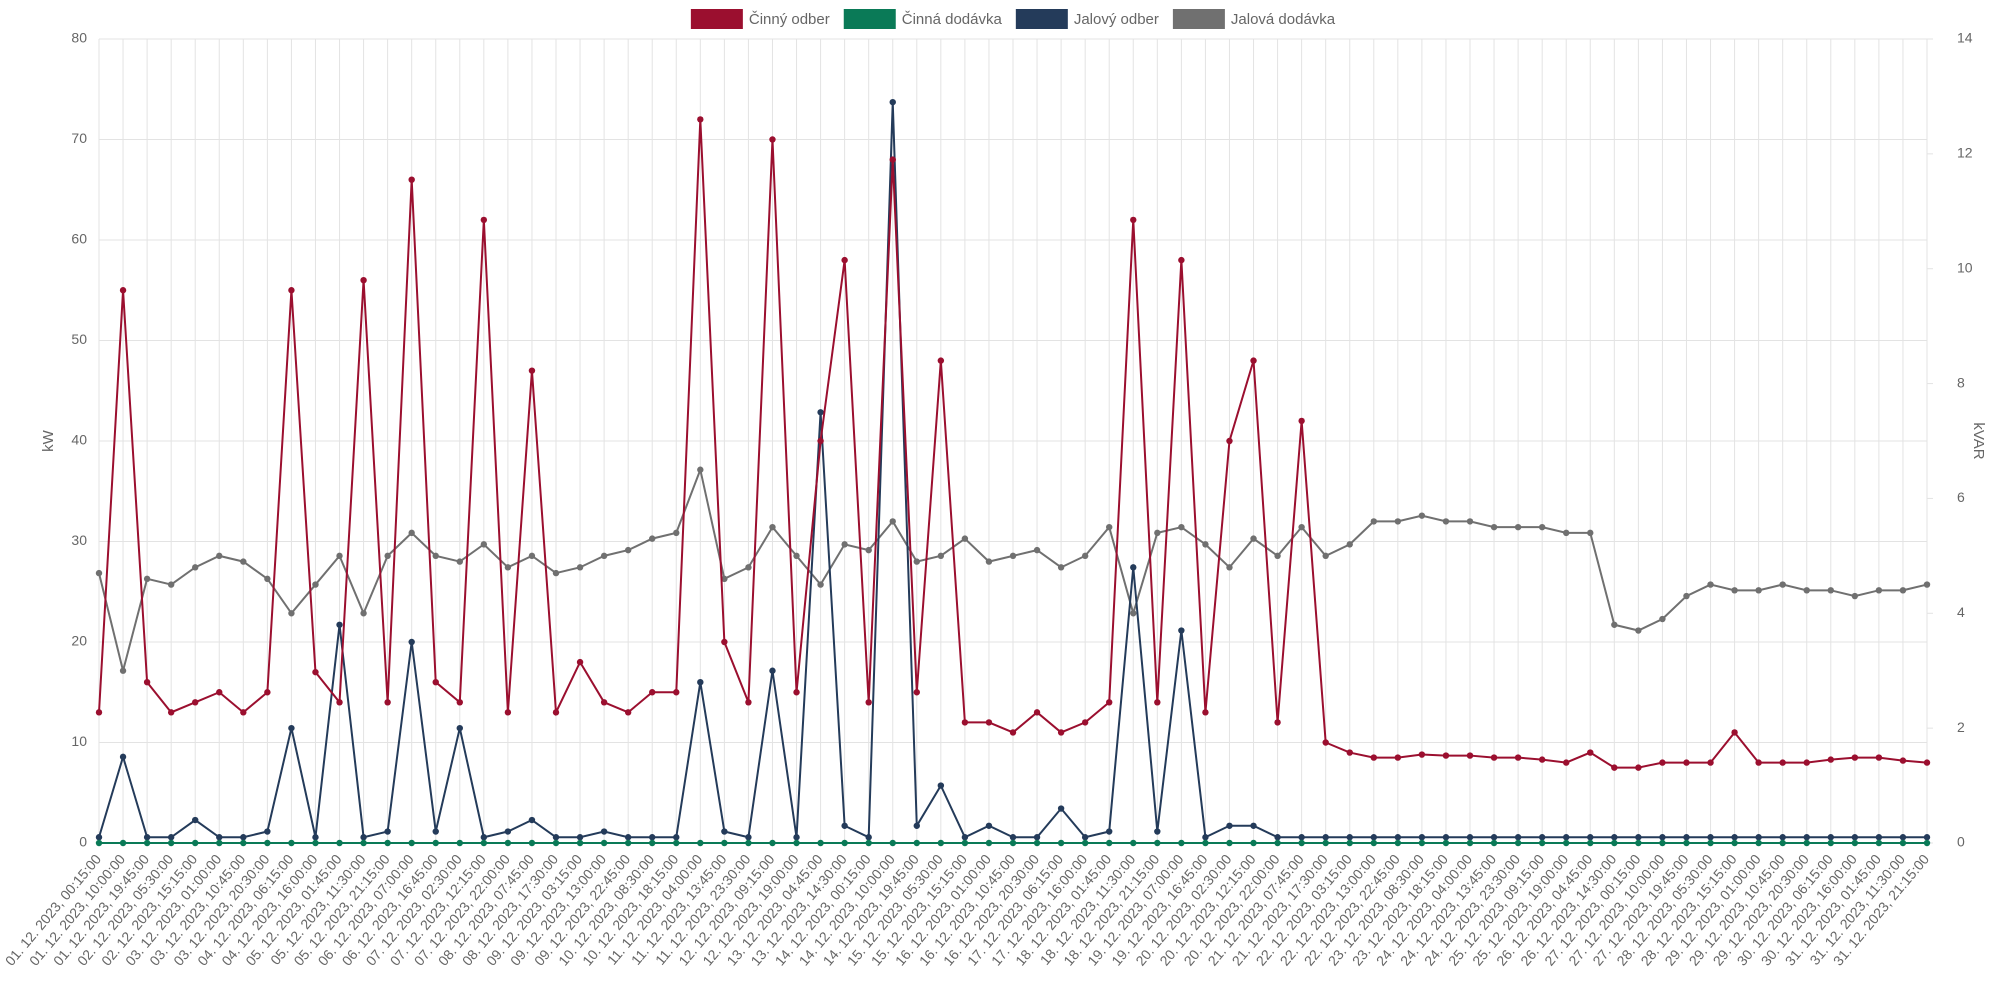 The image size is (1995, 997). I want to click on y2-tick-label: 0, so click(1961, 842).